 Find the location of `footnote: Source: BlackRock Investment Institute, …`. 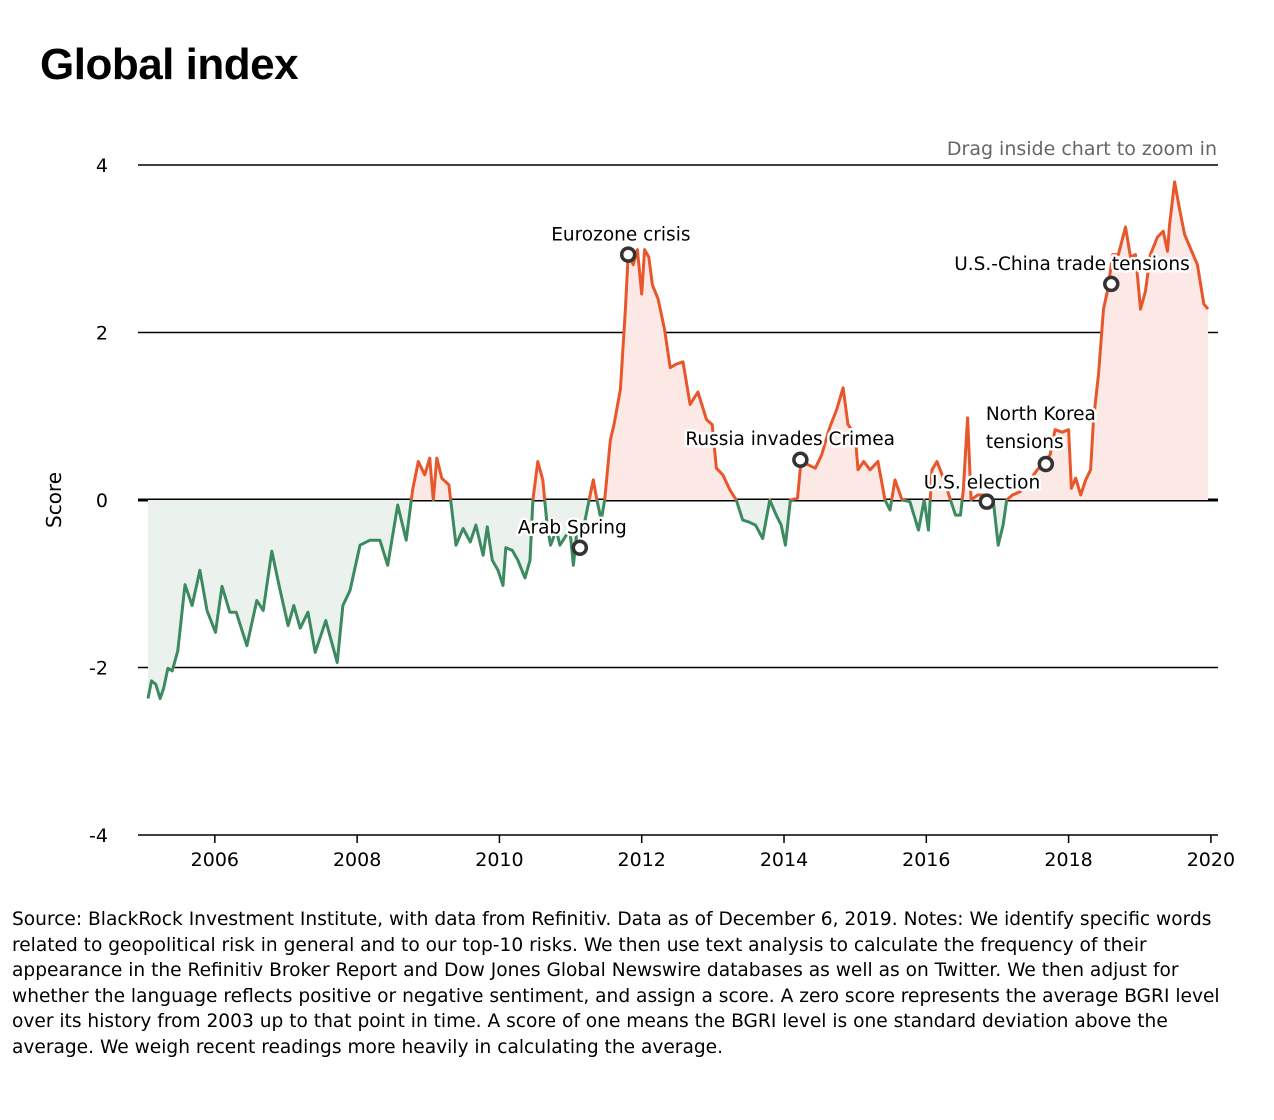

footnote: Source: BlackRock Investment Institute, … is located at coordinates (616, 983).